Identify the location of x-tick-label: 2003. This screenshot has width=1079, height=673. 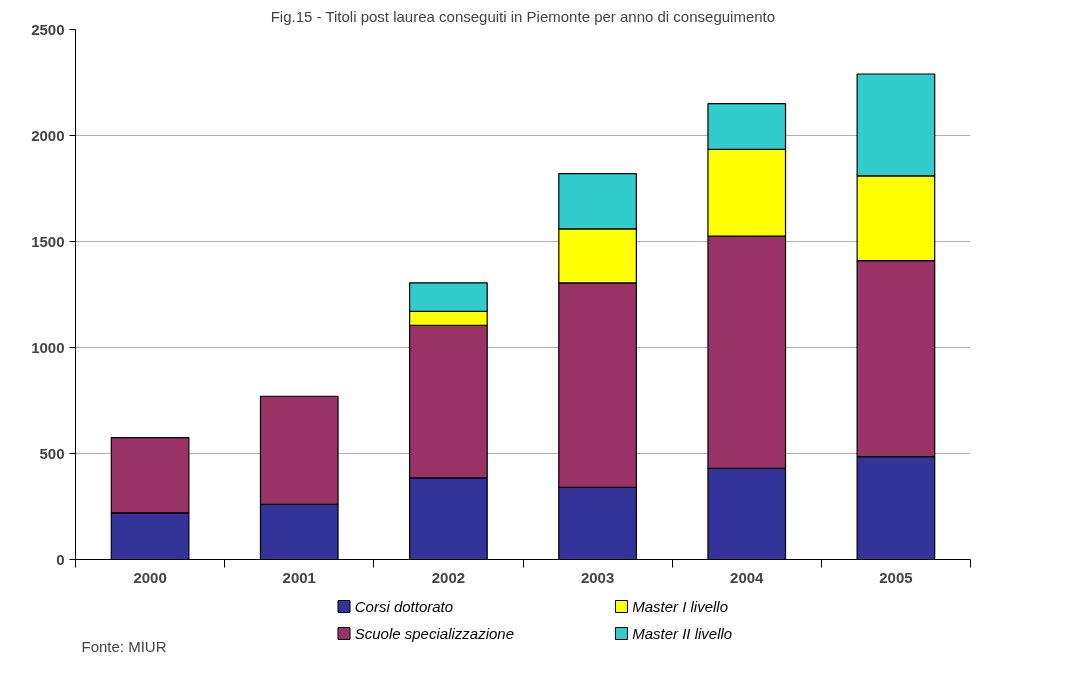
(597, 577).